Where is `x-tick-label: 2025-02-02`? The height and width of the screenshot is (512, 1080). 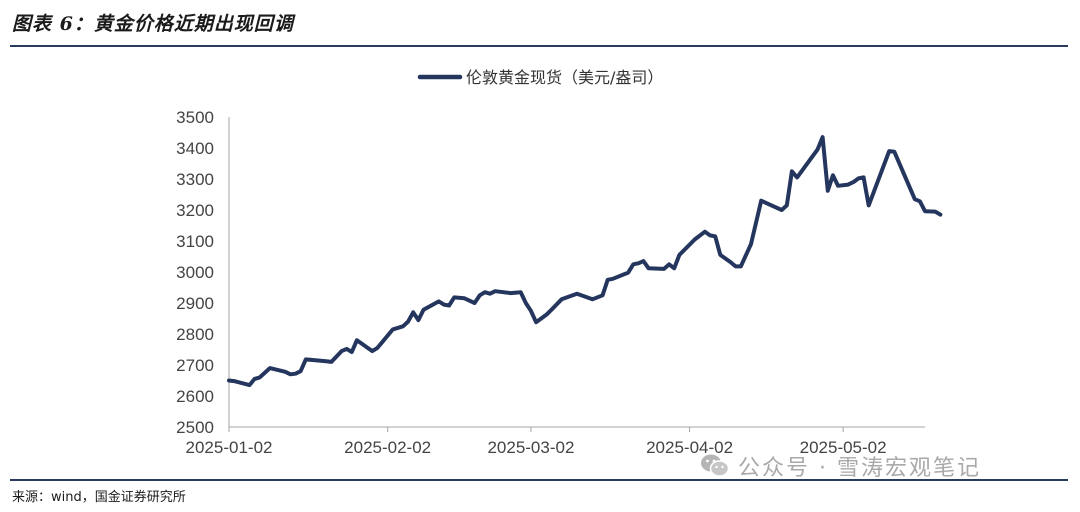
x-tick-label: 2025-02-02 is located at coordinates (387, 447).